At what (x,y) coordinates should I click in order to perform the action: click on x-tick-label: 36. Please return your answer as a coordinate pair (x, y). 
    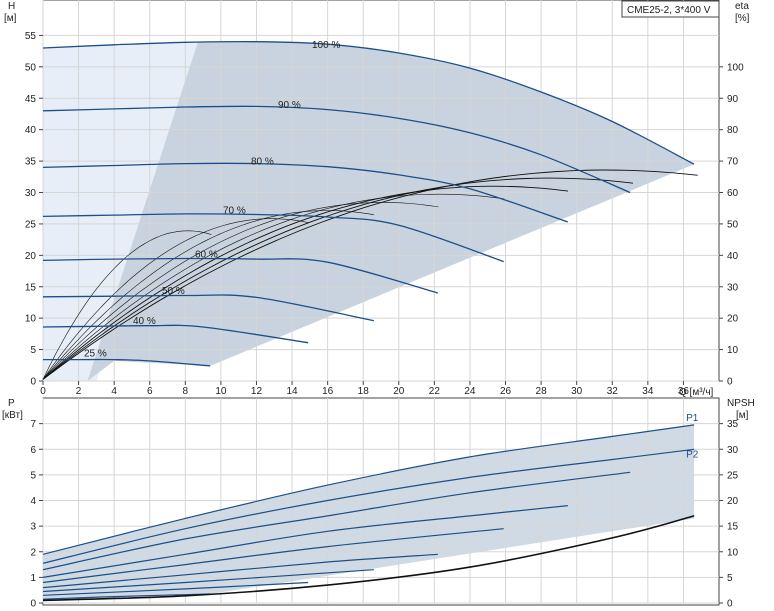
    Looking at the image, I should click on (684, 391).